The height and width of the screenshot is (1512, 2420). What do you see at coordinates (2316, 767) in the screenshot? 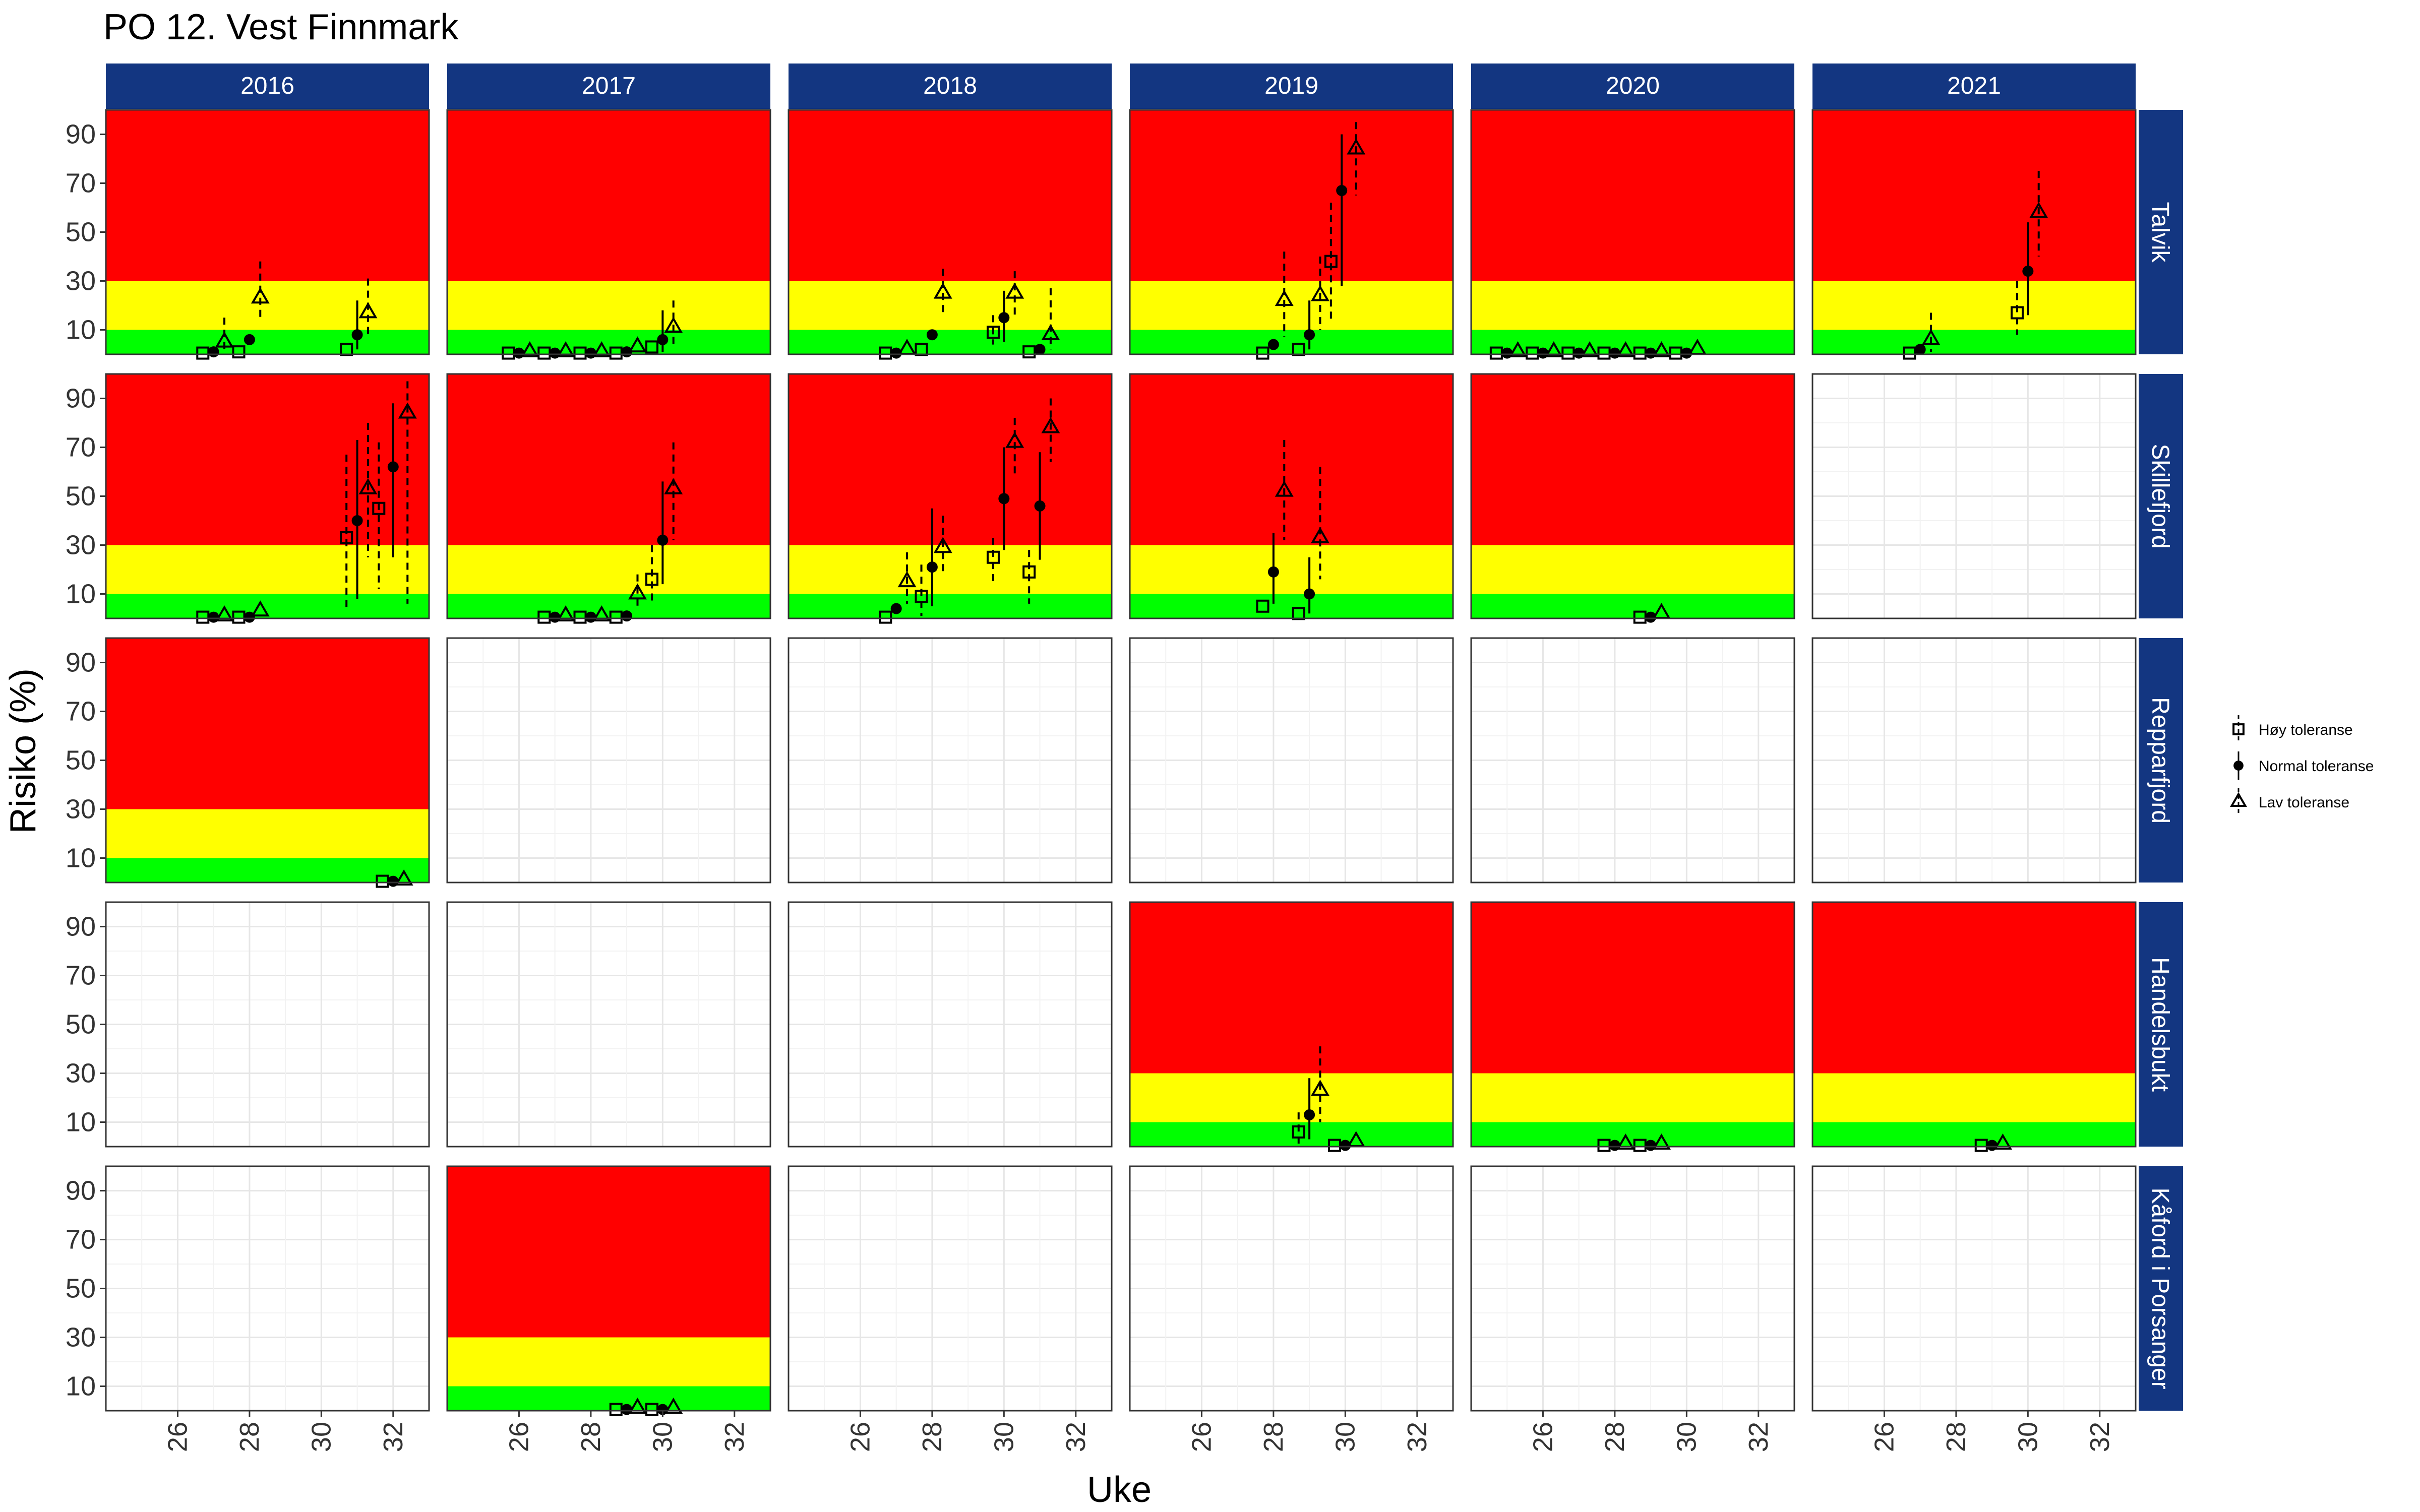
I see `legend-label: Normal toleranse` at bounding box center [2316, 767].